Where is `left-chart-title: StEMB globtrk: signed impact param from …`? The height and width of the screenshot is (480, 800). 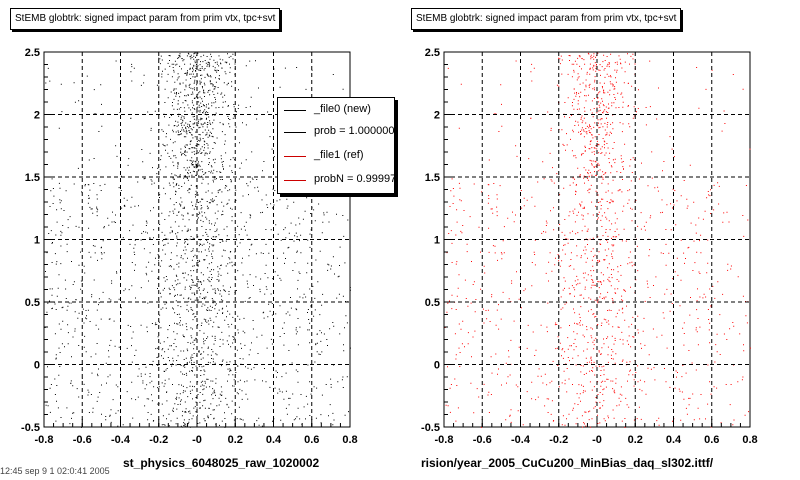 left-chart-title: StEMB globtrk: signed impact param from … is located at coordinates (145, 19).